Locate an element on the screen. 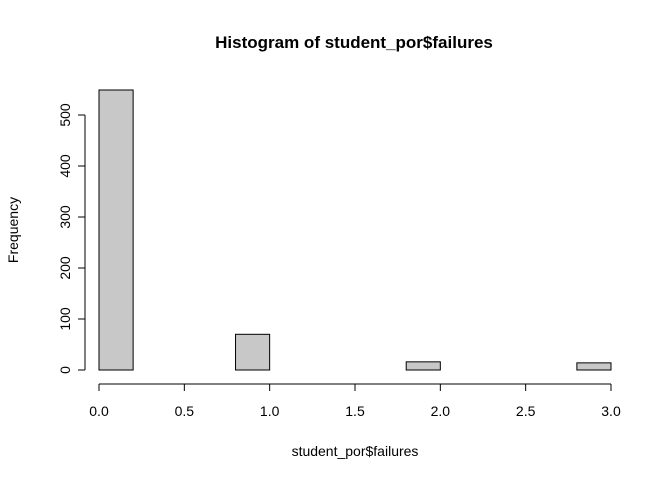  y-axis: 0 100 200 300 400 500 is located at coordinates (71, 238).